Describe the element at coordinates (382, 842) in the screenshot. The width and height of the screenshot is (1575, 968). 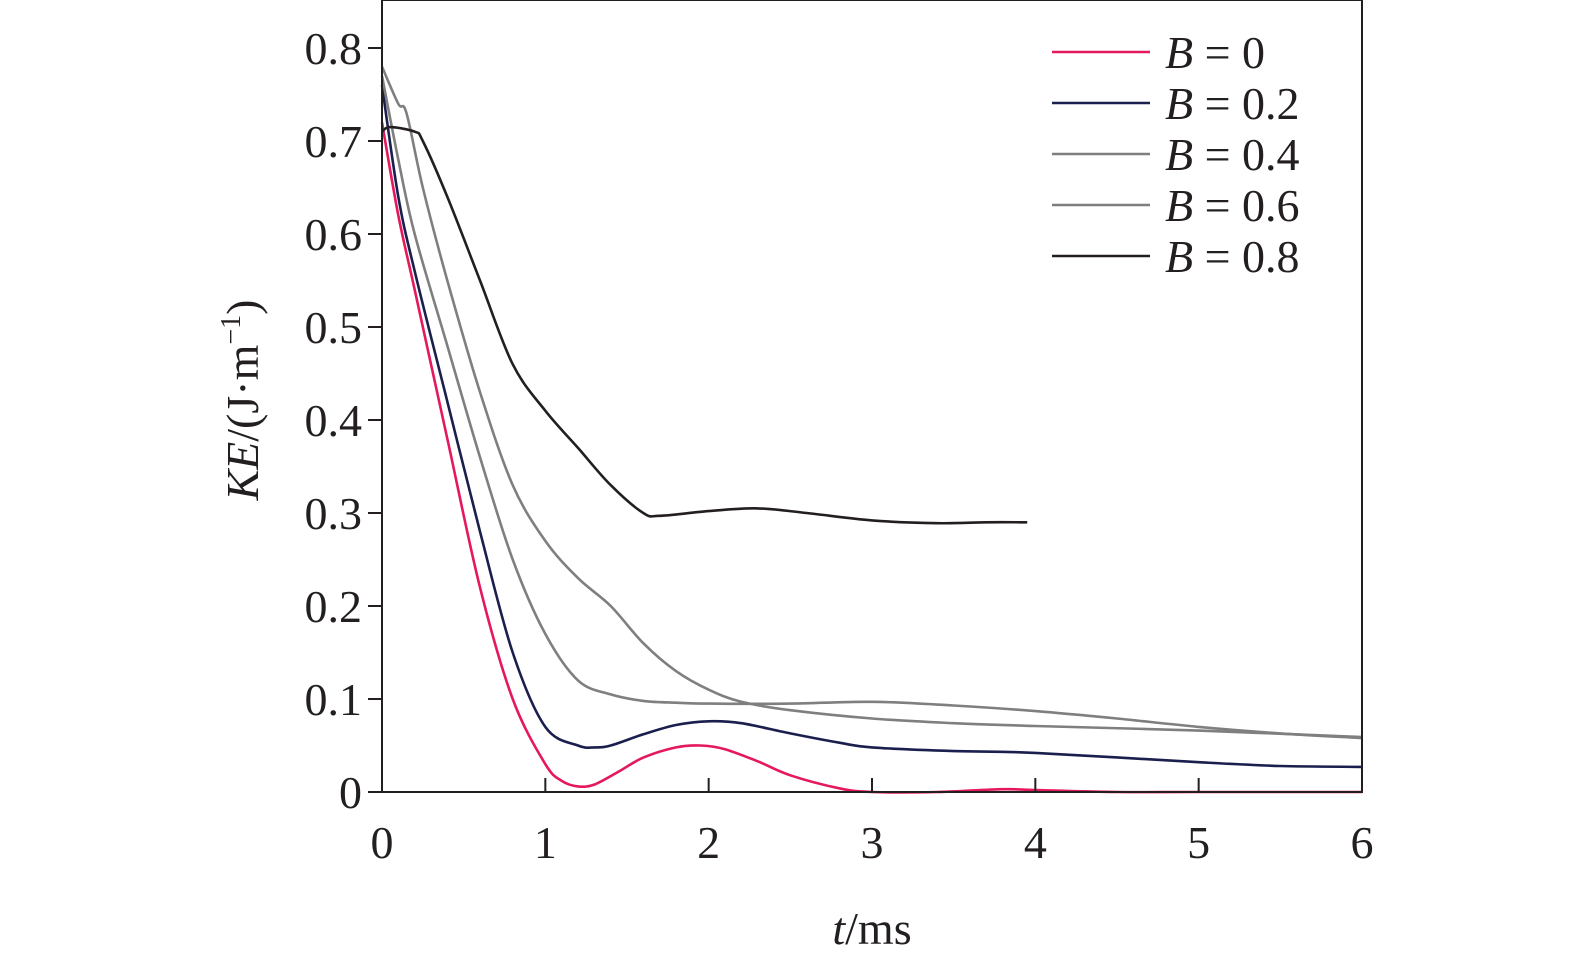
I see `x-tick-label: 0` at that location.